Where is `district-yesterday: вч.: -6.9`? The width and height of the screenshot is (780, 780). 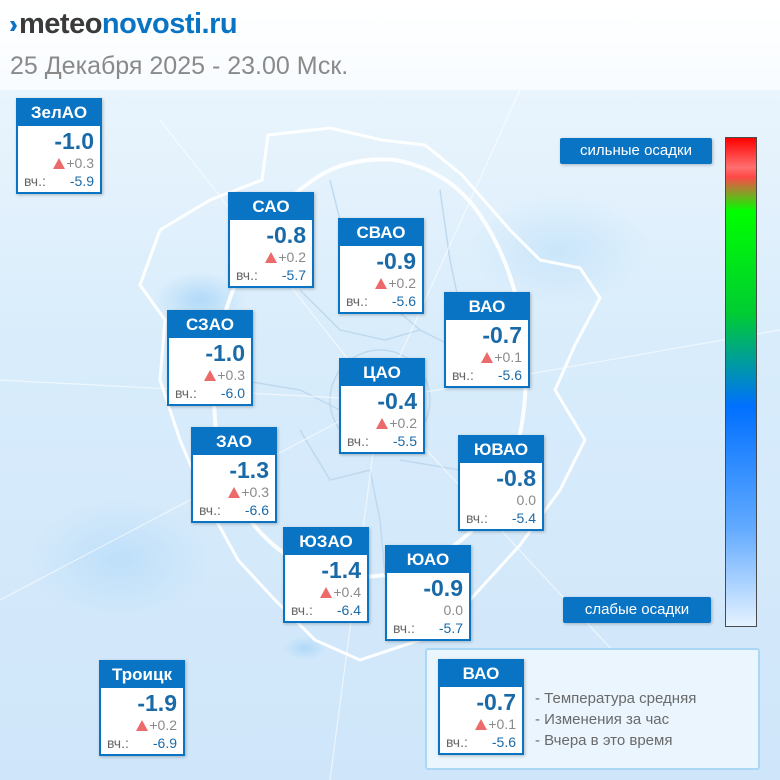
district-yesterday: вч.: -6.9 is located at coordinates (142, 743).